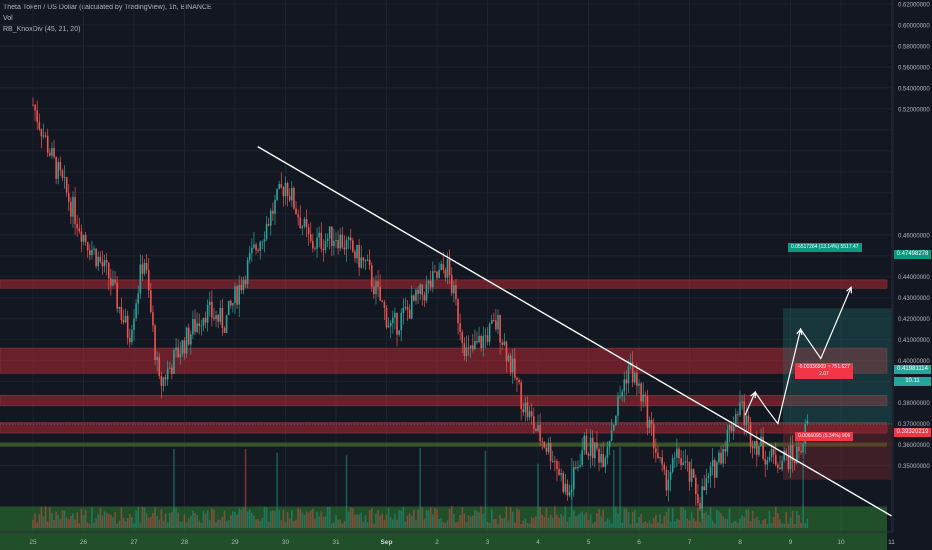 Image resolution: width=932 pixels, height=550 pixels. Describe the element at coordinates (42, 29) in the screenshot. I see `header-study-indicator: RB_KnoxDiv (45, 21, 20)` at that location.